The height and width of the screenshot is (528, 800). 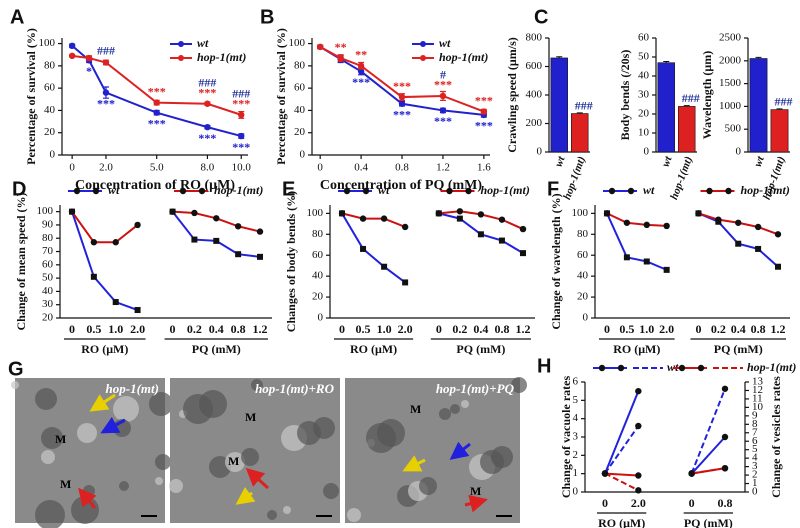 I want to click on y-tick-label: 400, so click(x=534, y=95).